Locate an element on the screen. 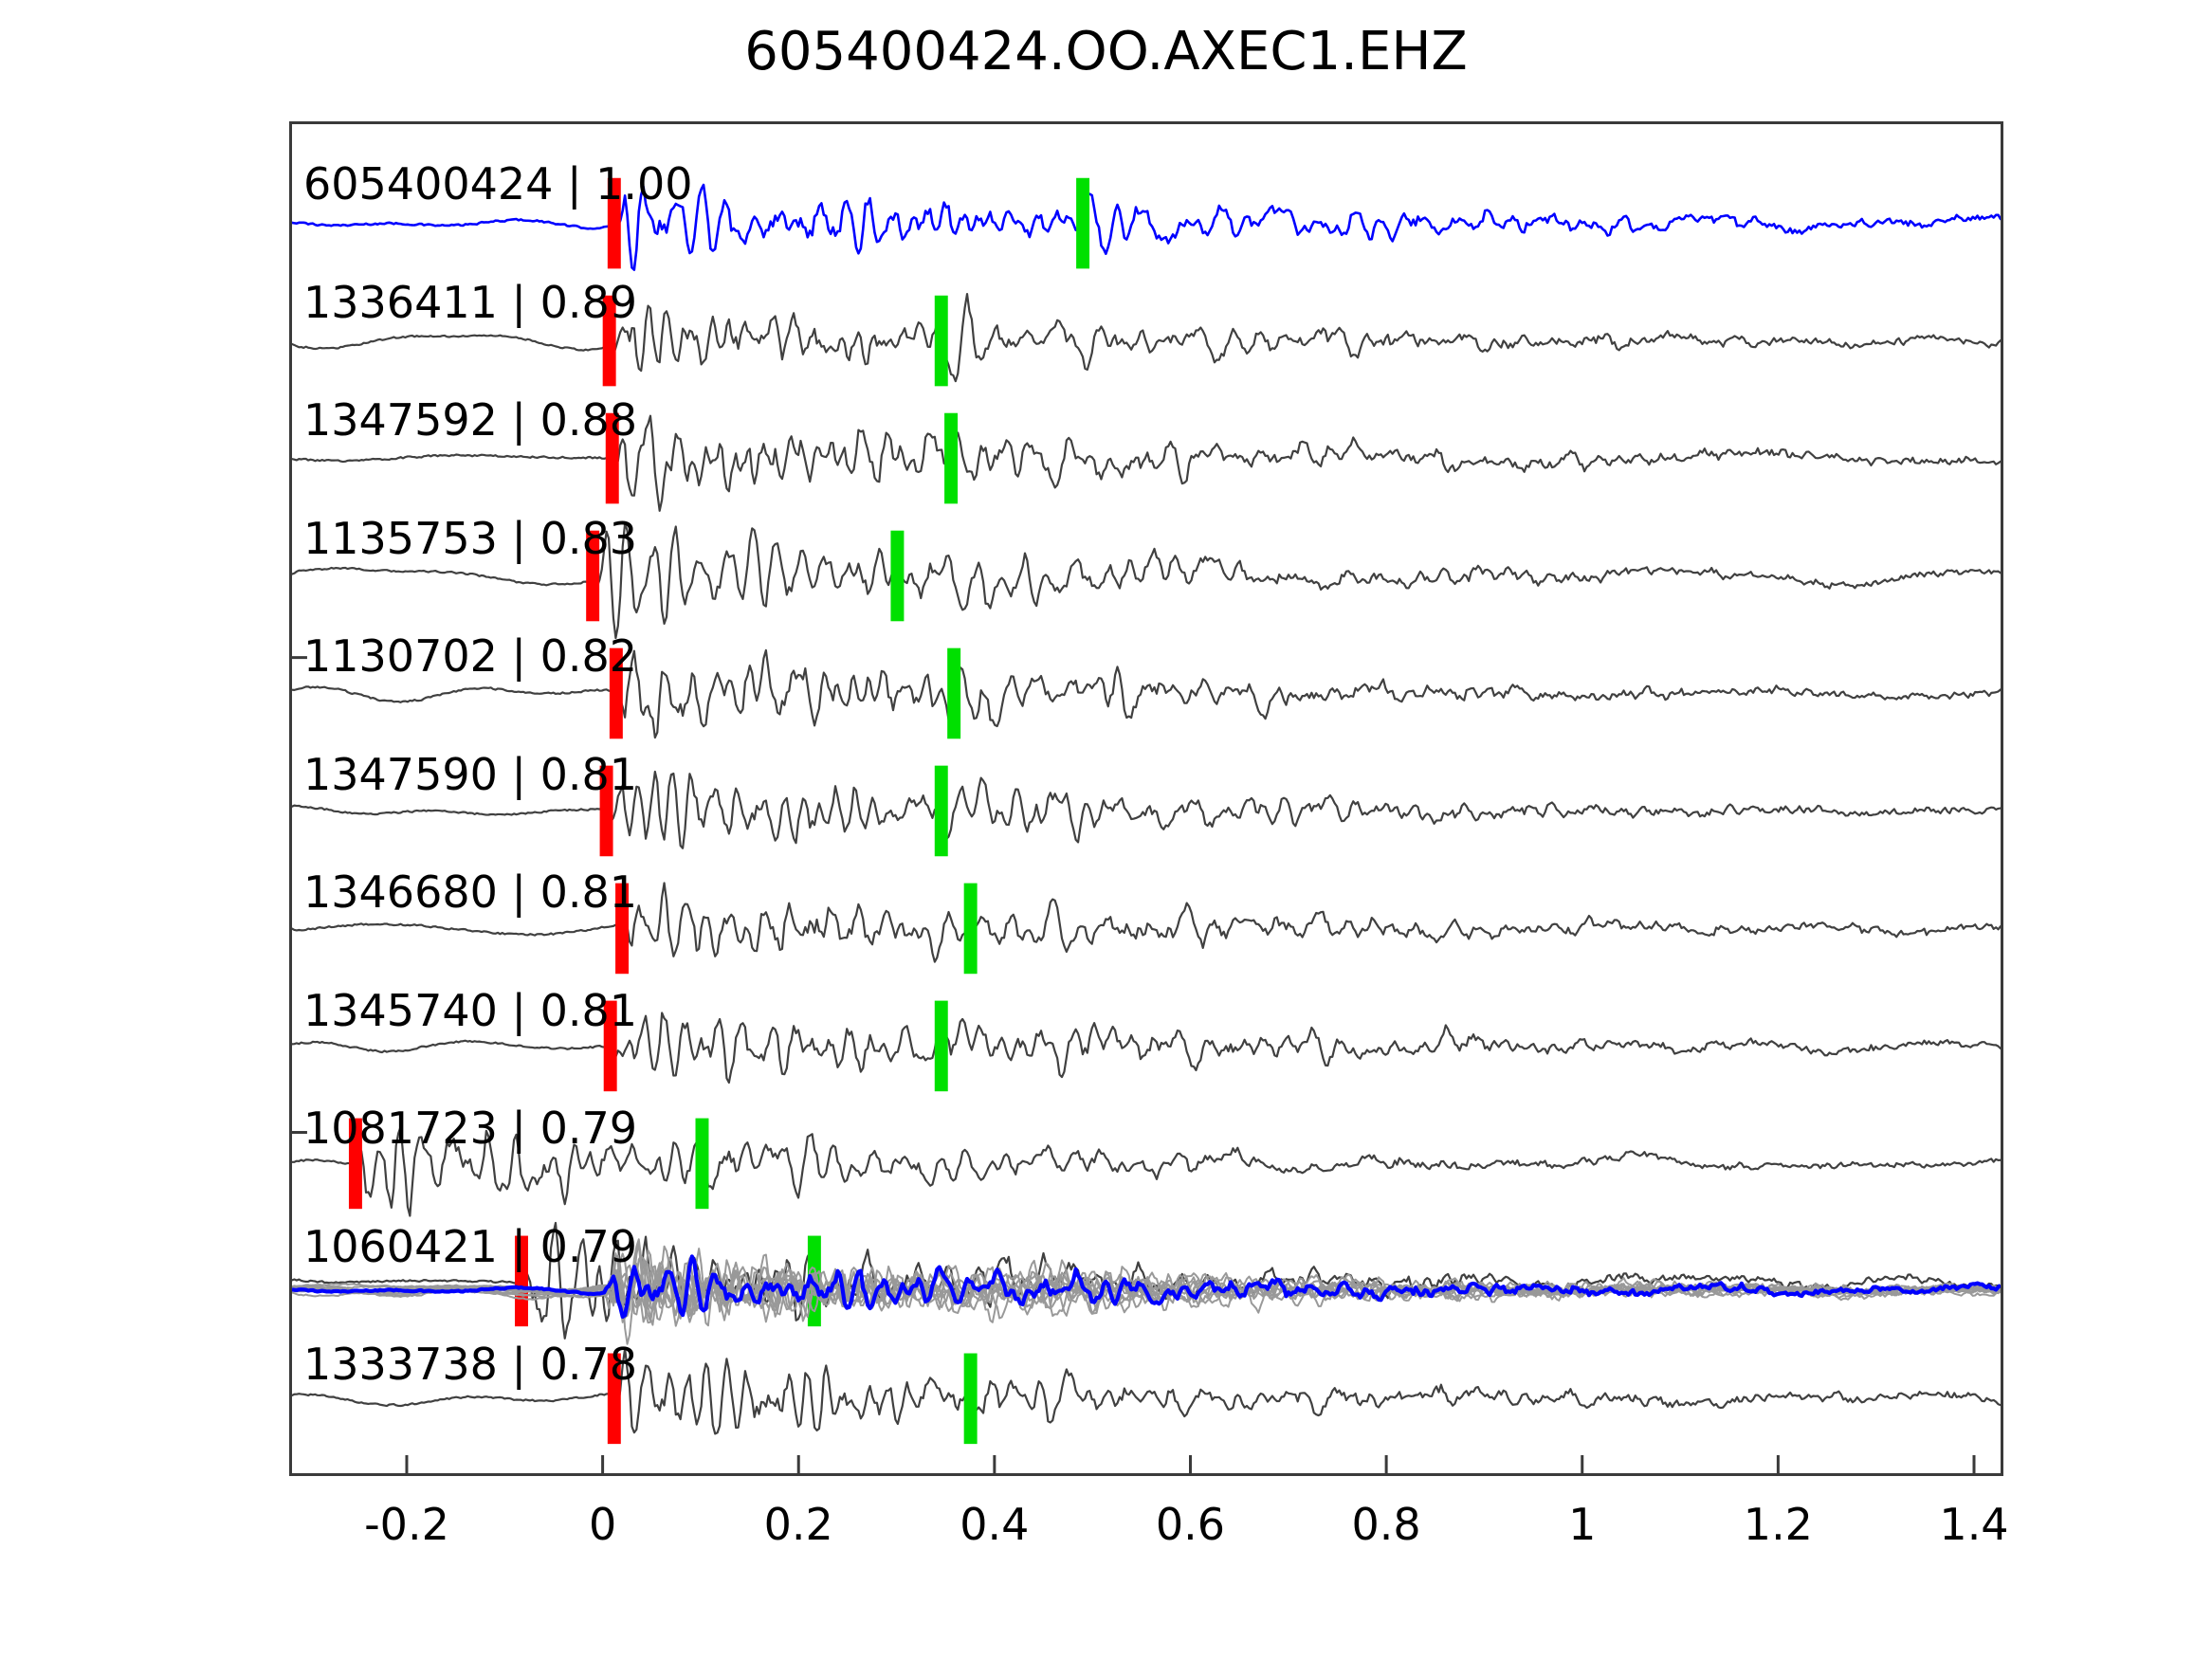 This screenshot has width=2212, height=1659. x-tick-label: 0.6 is located at coordinates (1190, 1524).